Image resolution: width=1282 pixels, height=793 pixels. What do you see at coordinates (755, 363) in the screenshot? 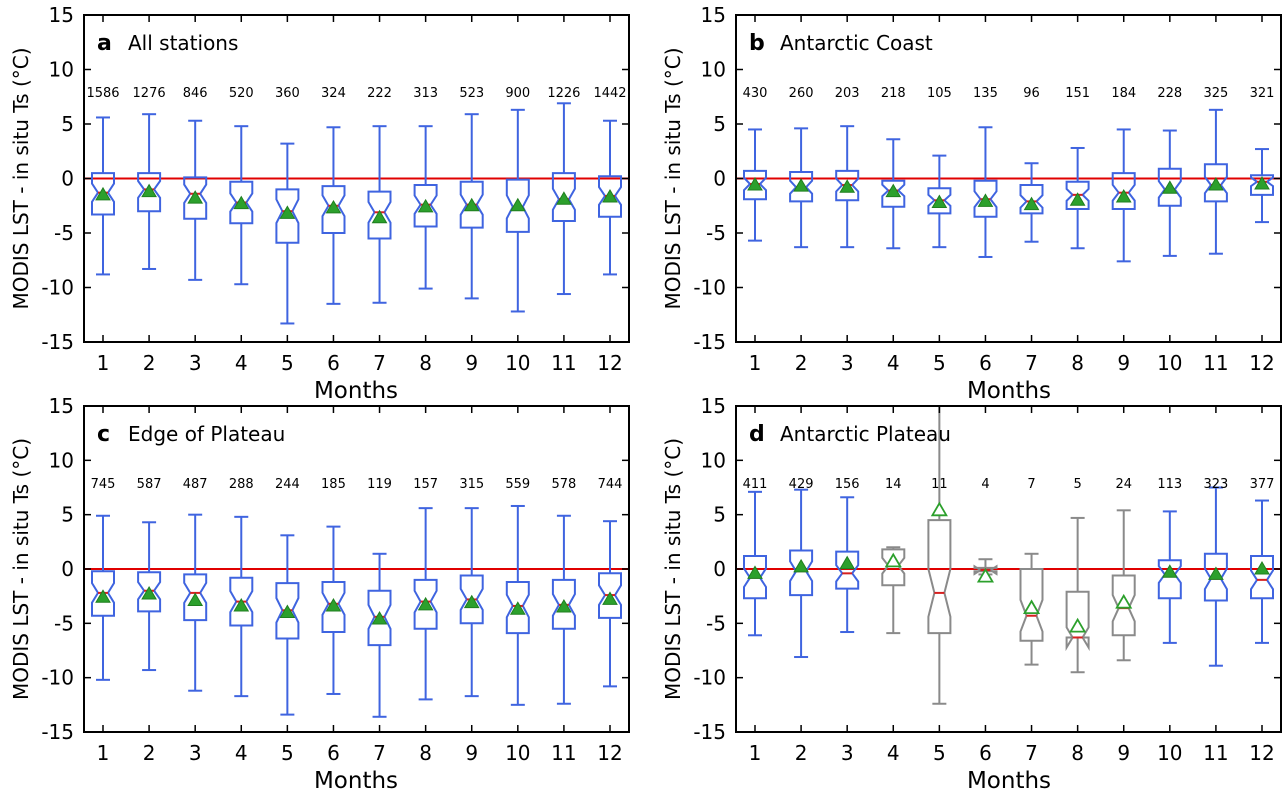
I see `x-tick-label: 1` at bounding box center [755, 363].